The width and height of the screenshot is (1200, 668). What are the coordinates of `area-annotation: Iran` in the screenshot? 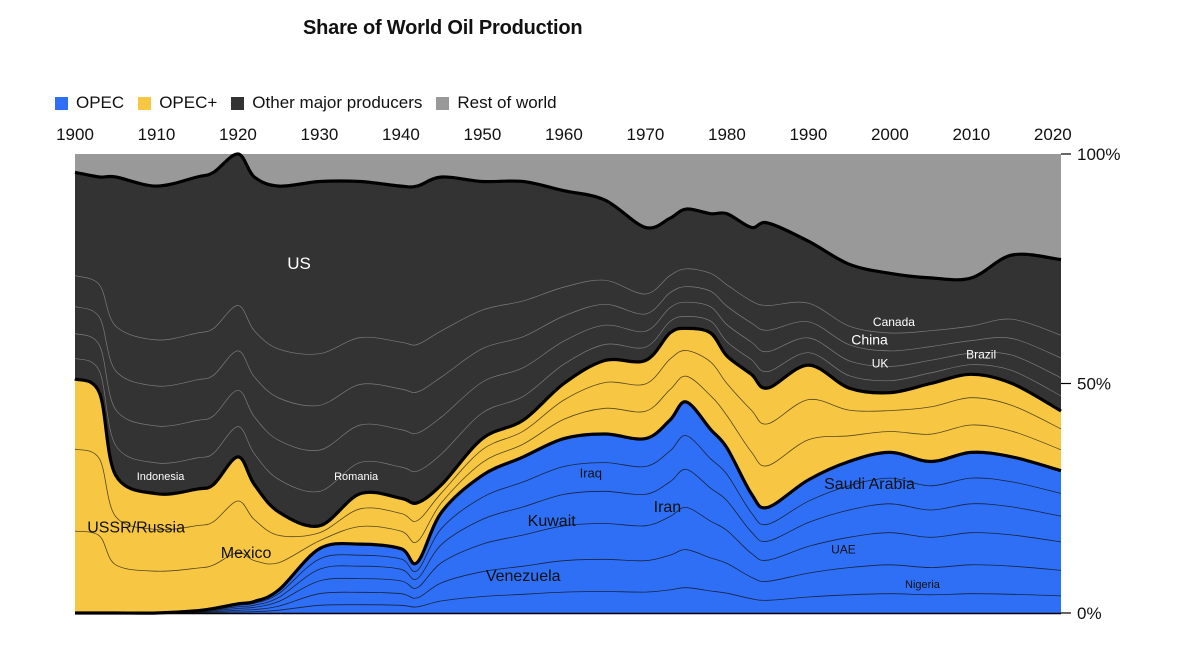 It's located at (668, 507).